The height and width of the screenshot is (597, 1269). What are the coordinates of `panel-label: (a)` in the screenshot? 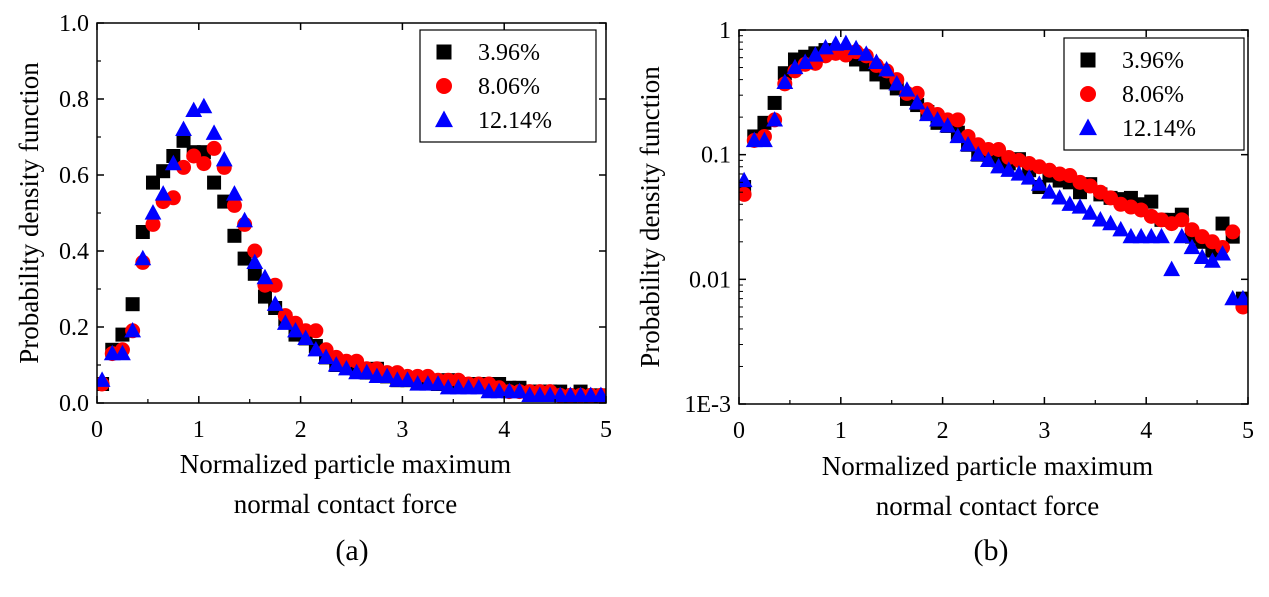 It's located at (351, 550).